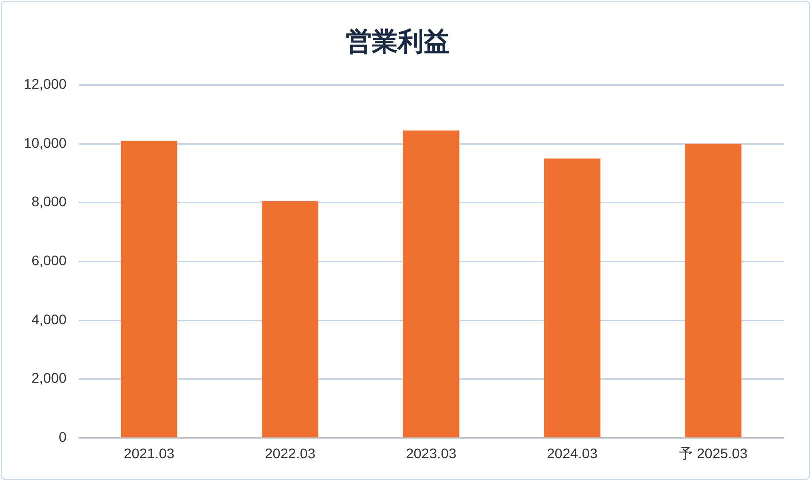 The image size is (811, 481). Describe the element at coordinates (50, 260) in the screenshot. I see `y-tick-label: 6,000` at that location.